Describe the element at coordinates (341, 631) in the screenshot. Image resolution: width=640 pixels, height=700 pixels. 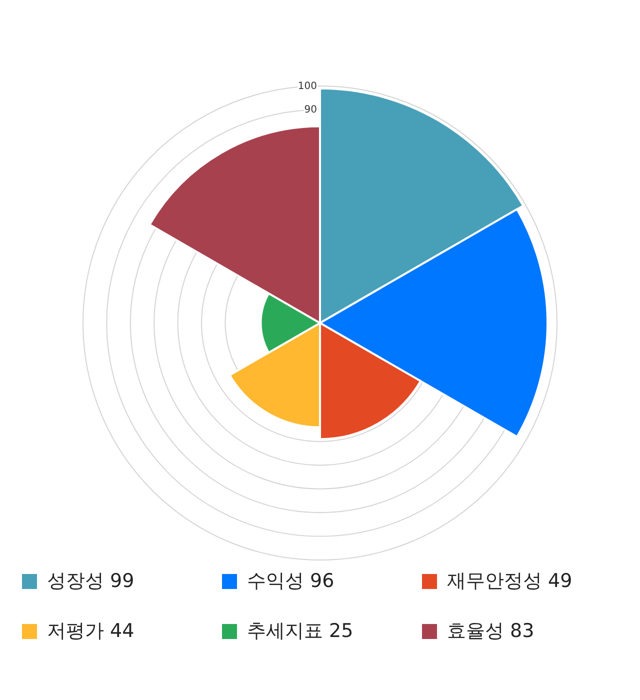
I see `data-label: 25` at that location.